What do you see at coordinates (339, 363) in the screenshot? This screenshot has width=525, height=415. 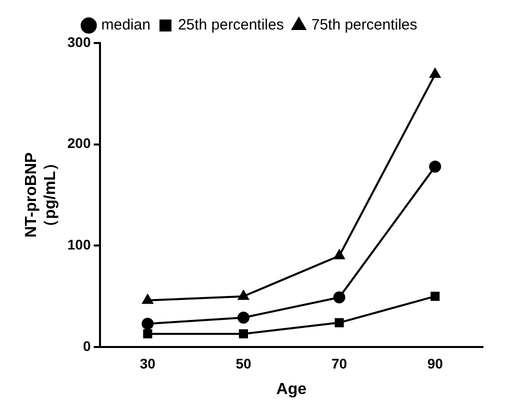 I see `x-tick-label: 70` at bounding box center [339, 363].